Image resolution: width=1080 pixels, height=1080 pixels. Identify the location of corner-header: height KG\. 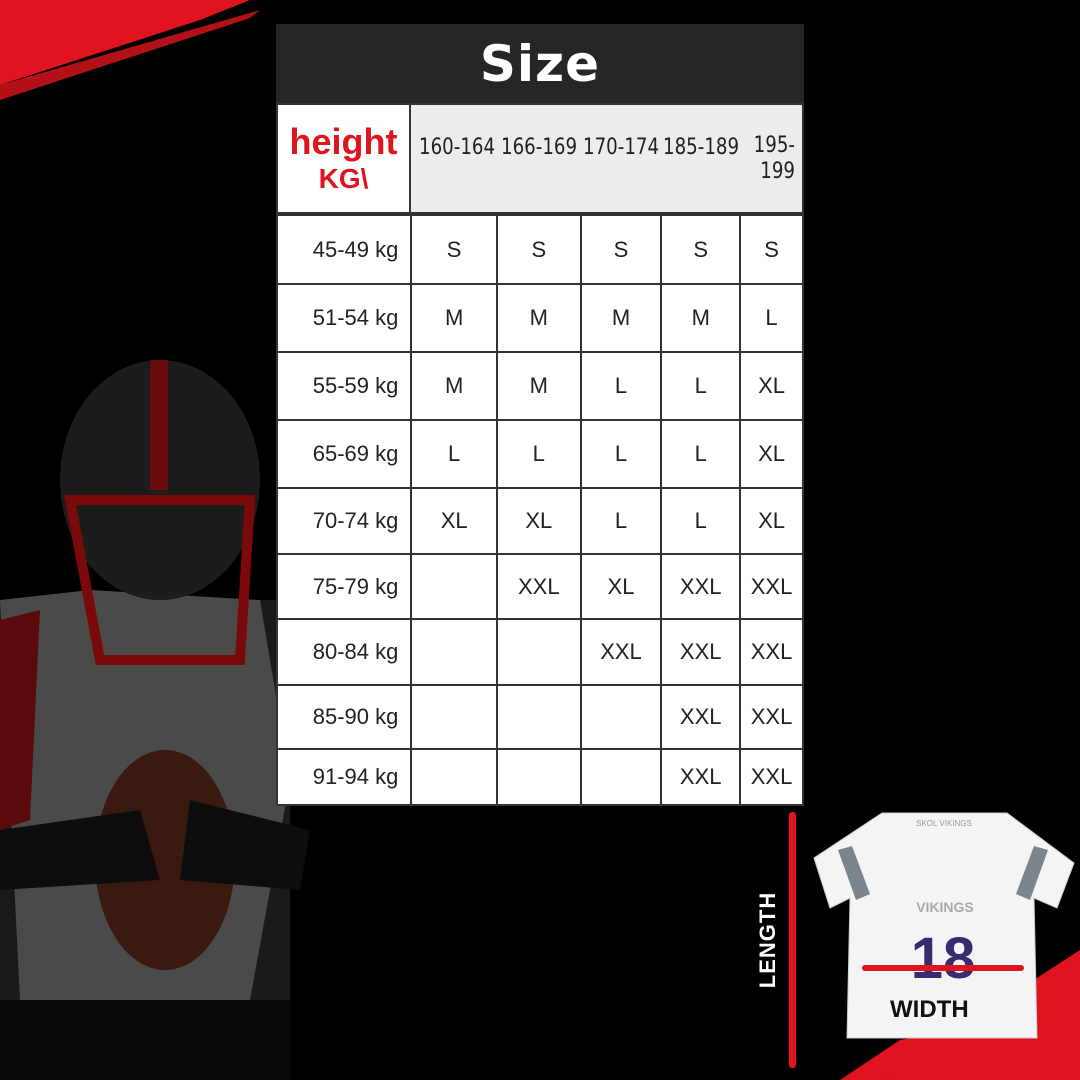
(343, 158).